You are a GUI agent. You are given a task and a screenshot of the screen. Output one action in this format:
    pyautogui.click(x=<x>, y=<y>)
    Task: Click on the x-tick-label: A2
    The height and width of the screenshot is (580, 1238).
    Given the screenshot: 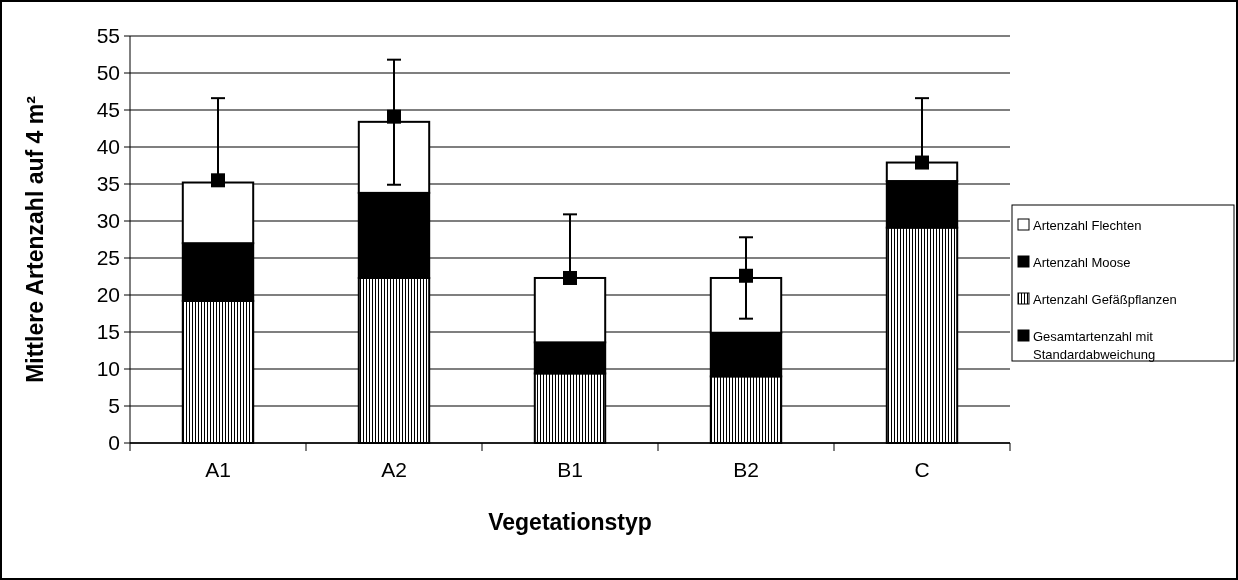 What is the action you would take?
    pyautogui.click(x=394, y=469)
    